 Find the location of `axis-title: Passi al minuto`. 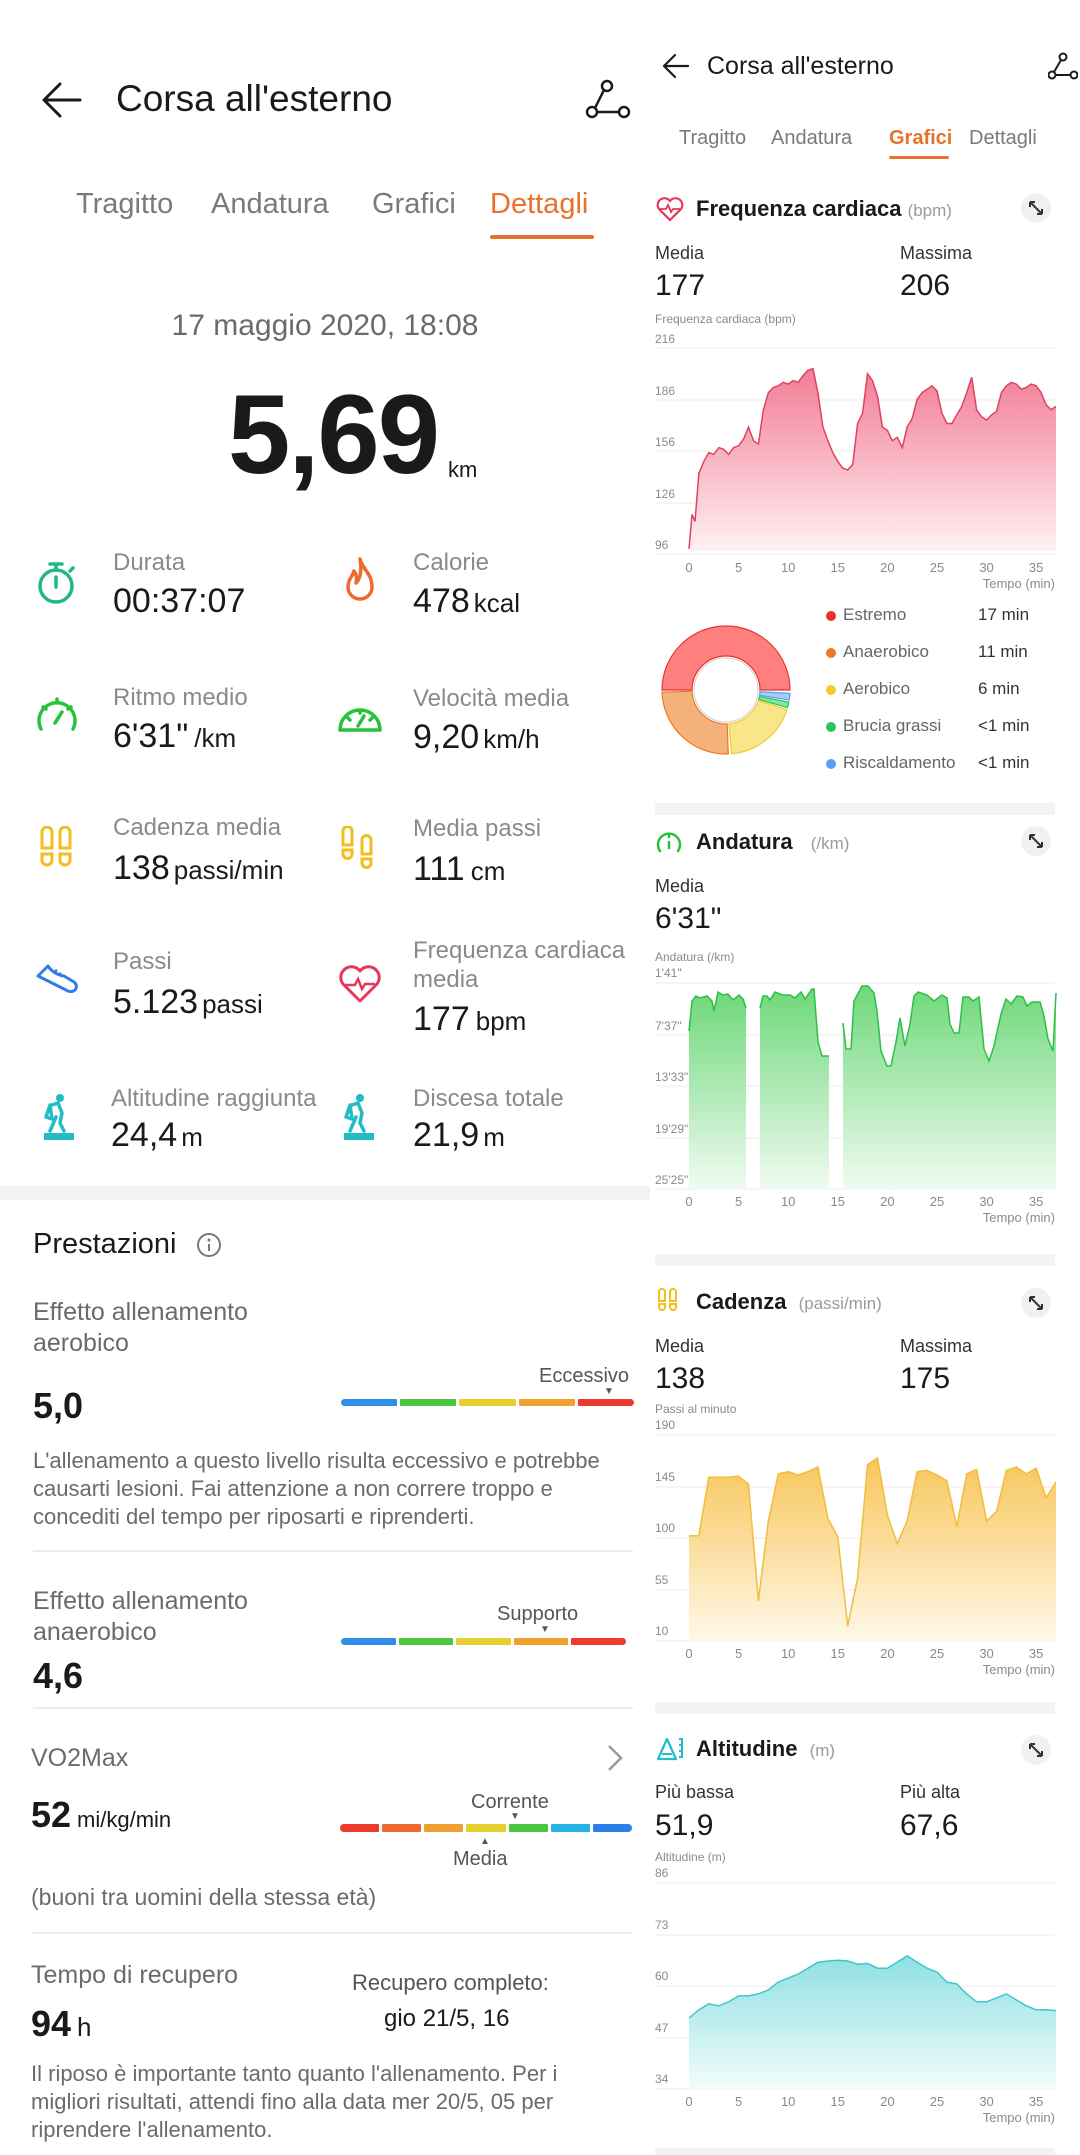

axis-title: Passi al minuto is located at coordinates (696, 1409).